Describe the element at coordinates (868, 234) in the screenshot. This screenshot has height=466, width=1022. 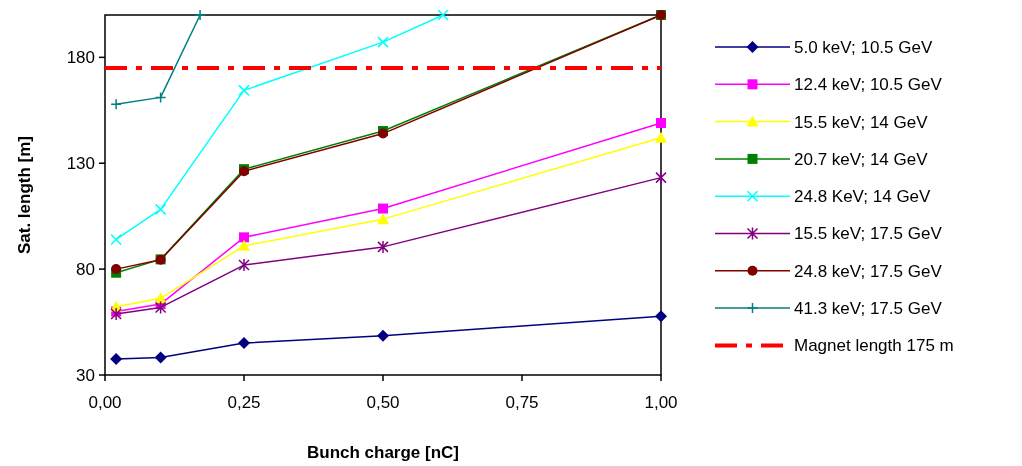
I see `legend-label: 15.5 keV; 17.5 GeV` at that location.